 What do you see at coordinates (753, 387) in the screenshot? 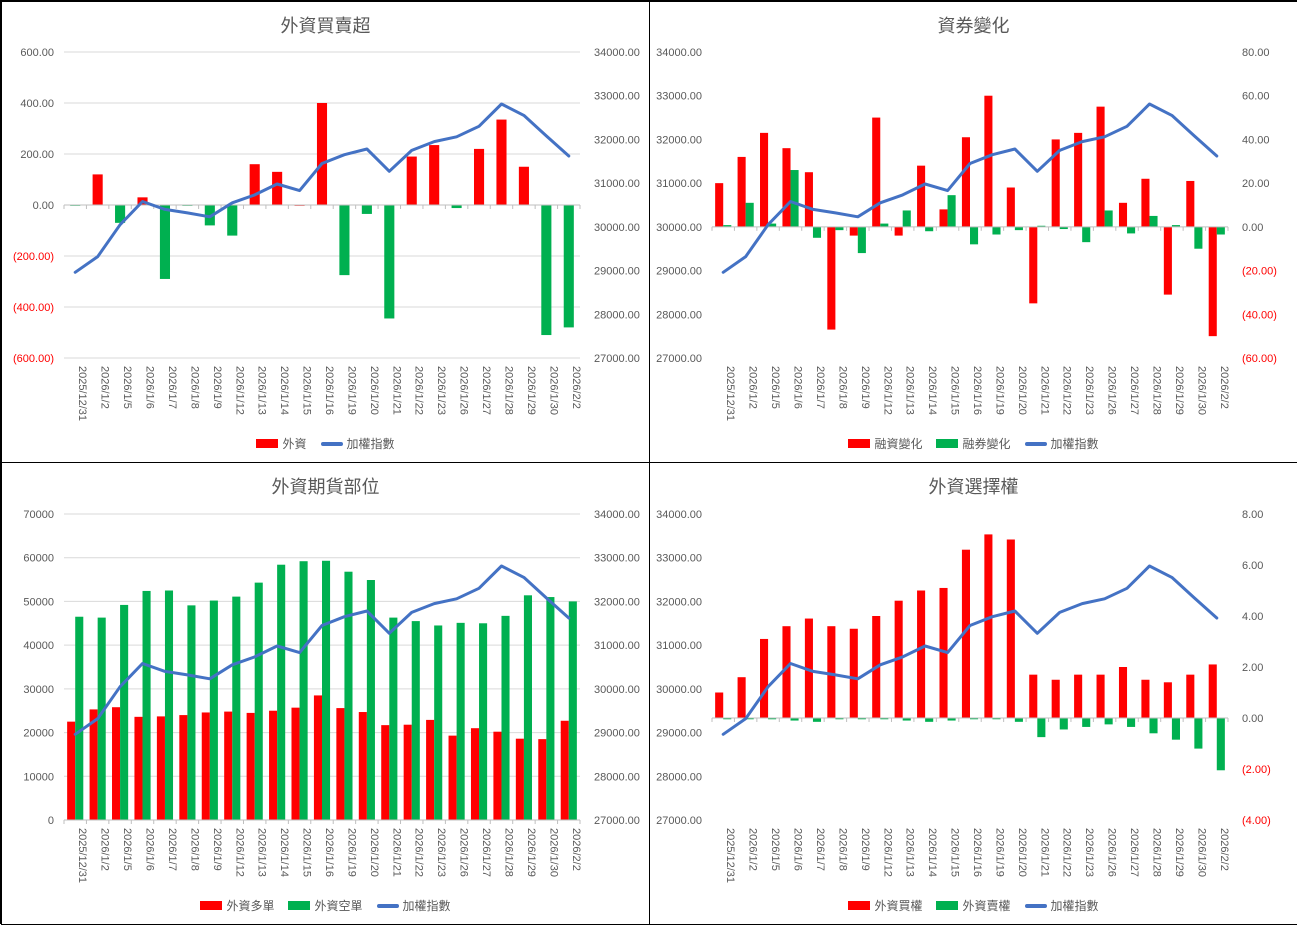
I see `x-tick-label: 2026/1/2` at bounding box center [753, 387].